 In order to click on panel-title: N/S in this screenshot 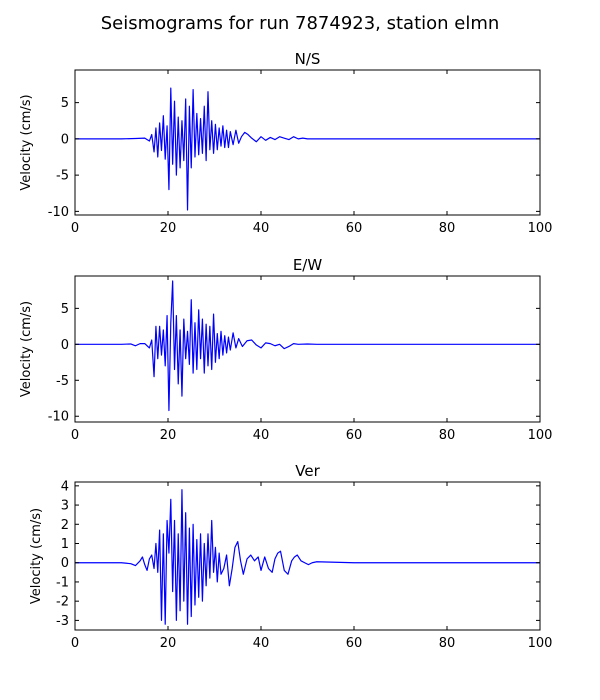, I will do `click(308, 59)`.